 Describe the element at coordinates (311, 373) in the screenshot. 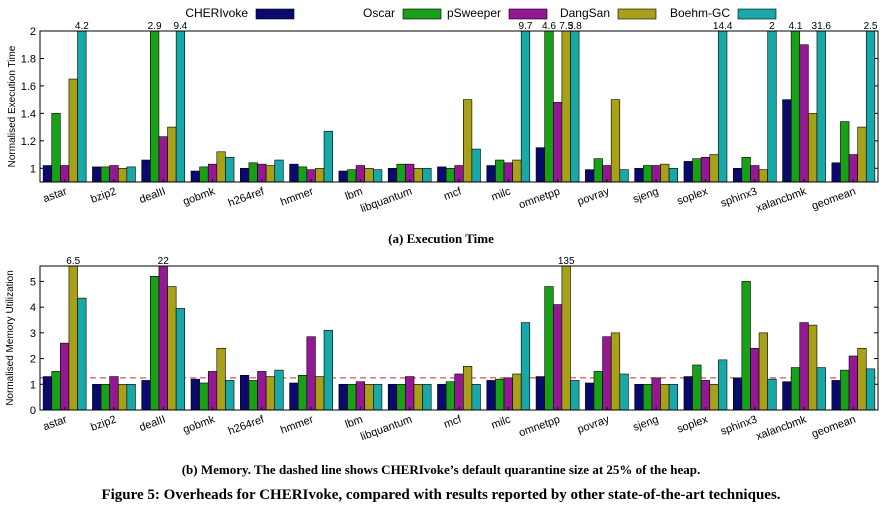

I see `bar-hmmer-pSweeper` at that location.